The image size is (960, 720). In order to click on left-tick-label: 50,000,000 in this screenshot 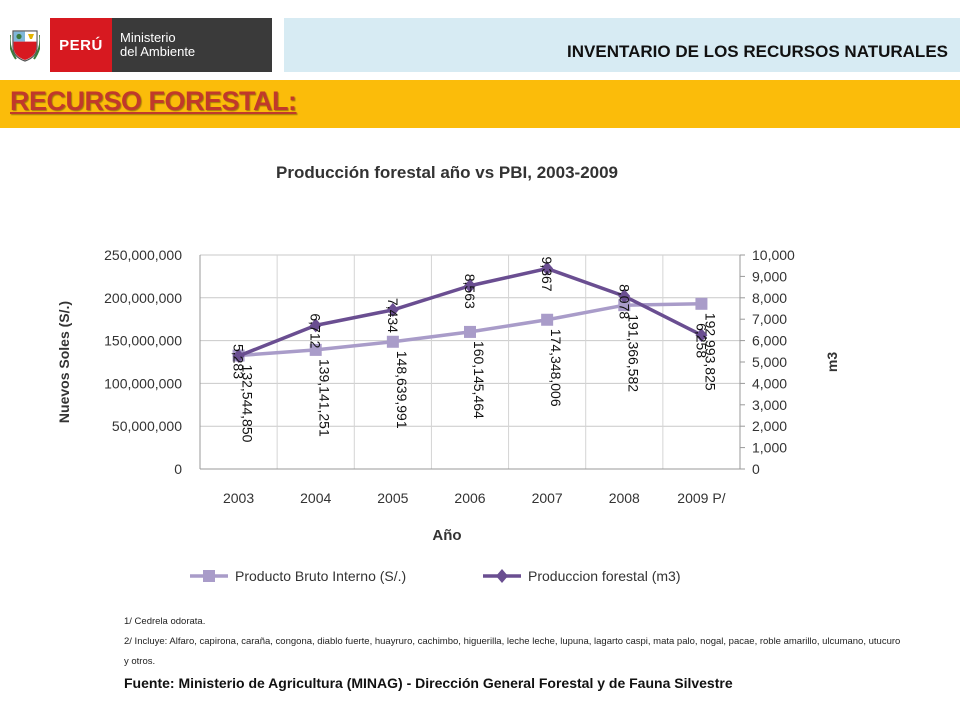, I will do `click(147, 426)`.